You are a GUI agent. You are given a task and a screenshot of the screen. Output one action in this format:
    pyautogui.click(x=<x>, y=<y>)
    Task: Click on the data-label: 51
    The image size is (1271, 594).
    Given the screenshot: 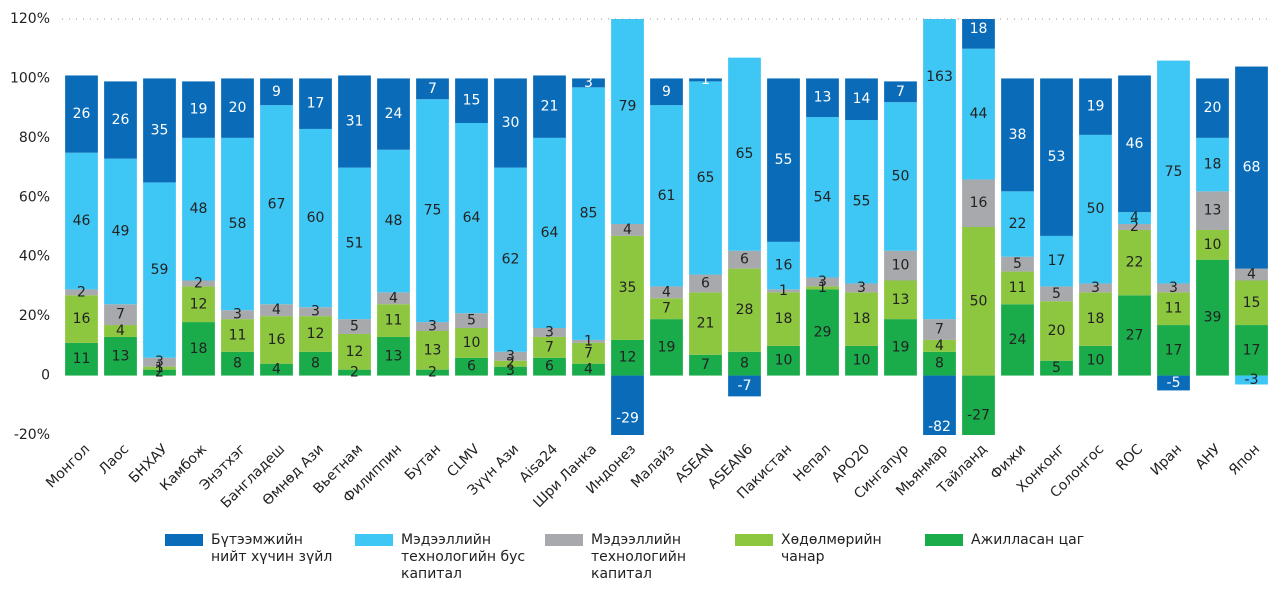 What is the action you would take?
    pyautogui.click(x=355, y=243)
    